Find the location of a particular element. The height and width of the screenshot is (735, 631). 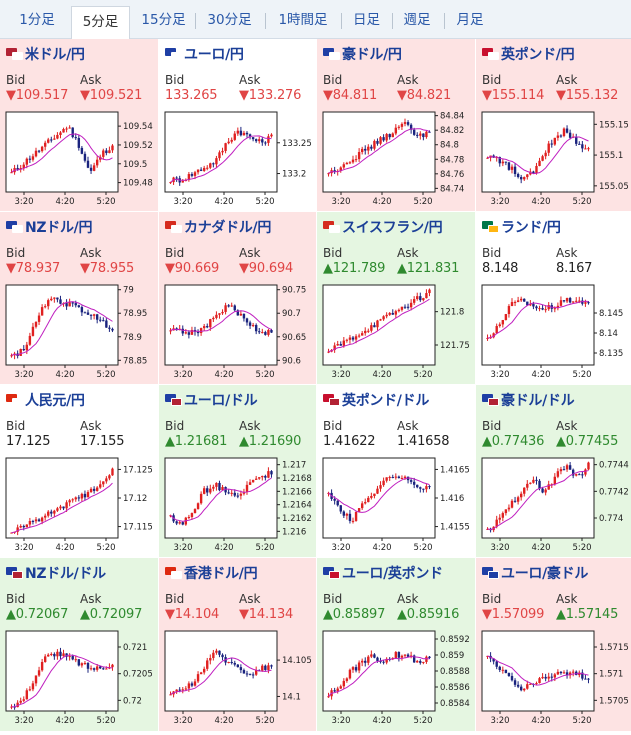

pair-name: スイスフラン/円 is located at coordinates (392, 228).